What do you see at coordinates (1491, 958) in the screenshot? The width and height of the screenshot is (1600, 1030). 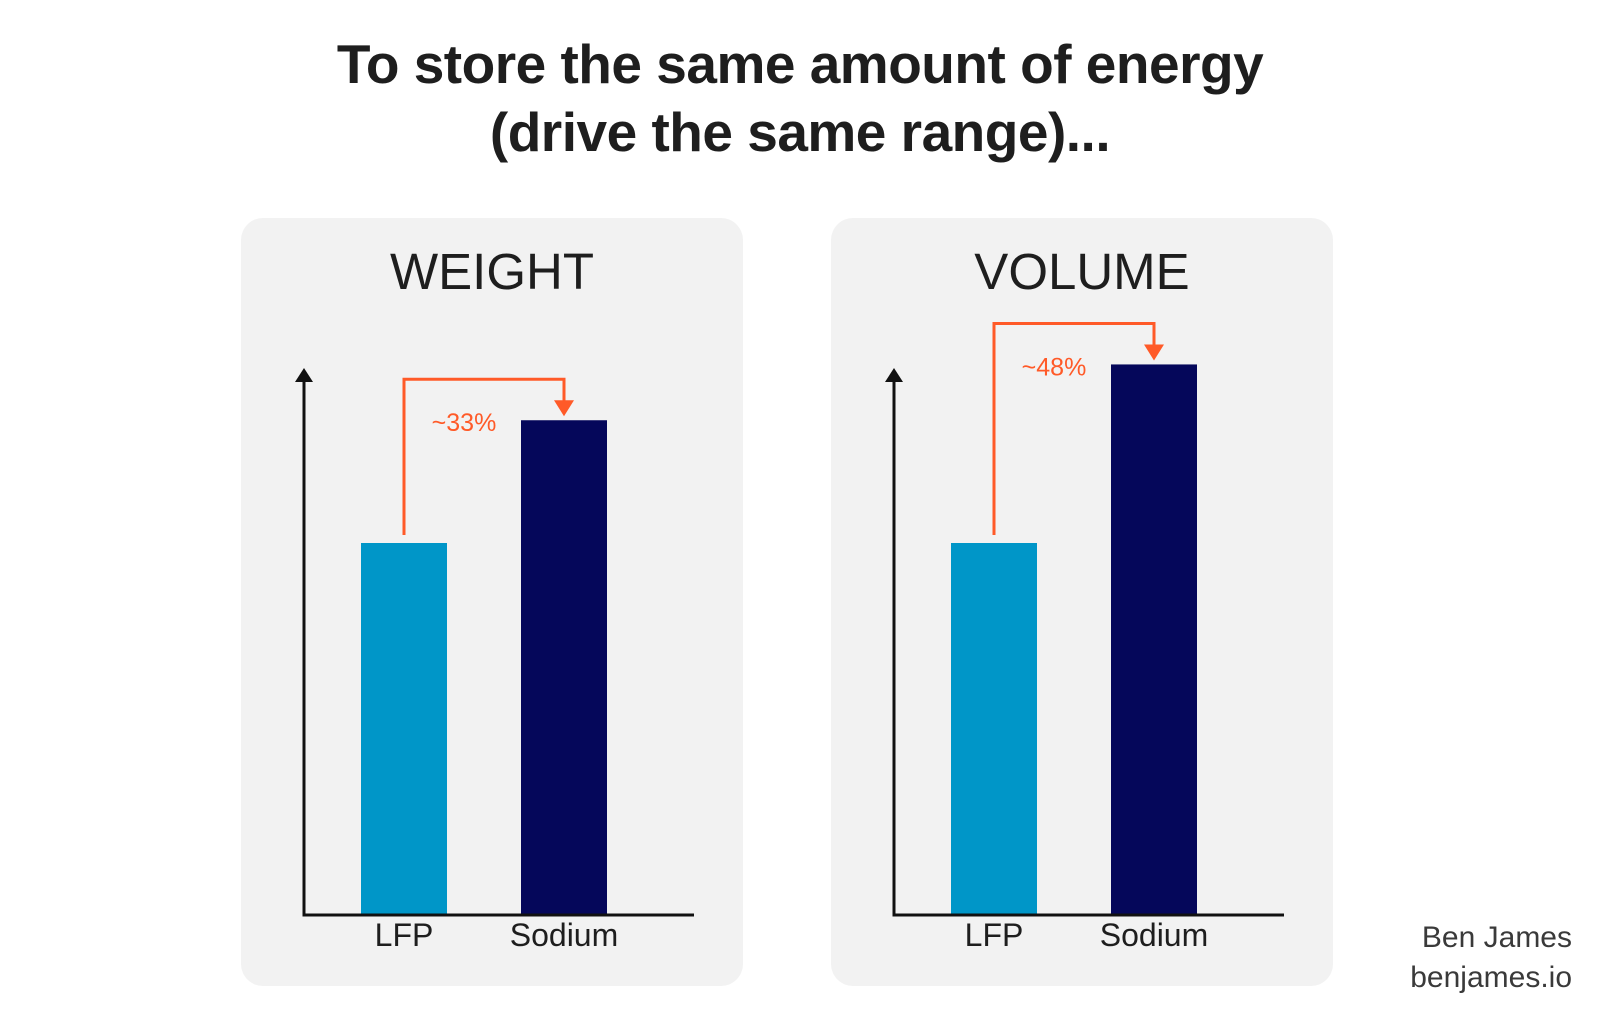 I see `author-credit: Ben James benjames.io` at bounding box center [1491, 958].